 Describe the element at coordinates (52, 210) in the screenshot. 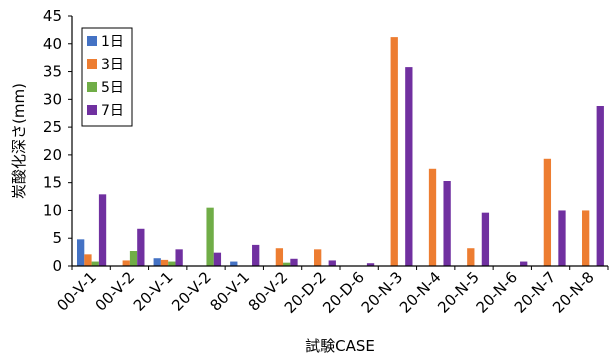

I see `y-tick-label: 10` at that location.